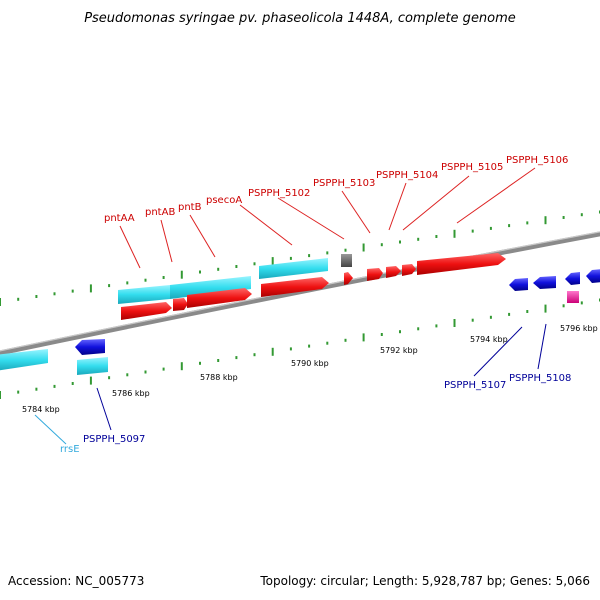 The width and height of the screenshot is (600, 600). What do you see at coordinates (114, 439) in the screenshot?
I see `gene-label-pspph-5097: PSPPH_5097` at bounding box center [114, 439].